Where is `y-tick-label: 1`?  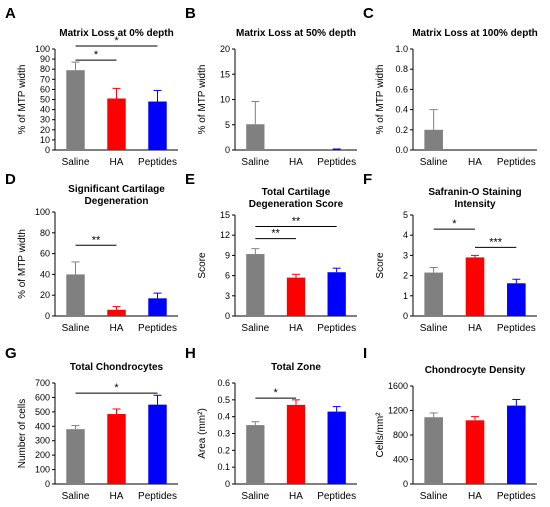 y-tick-label: 1 is located at coordinates (405, 296).